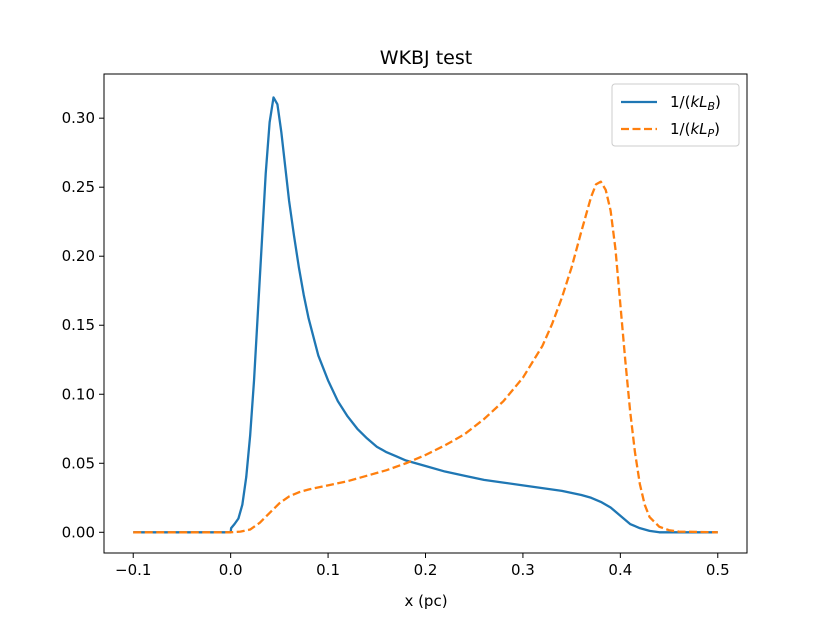 This screenshot has width=830, height=623. What do you see at coordinates (231, 570) in the screenshot?
I see `x-tick-label: 0.0` at bounding box center [231, 570].